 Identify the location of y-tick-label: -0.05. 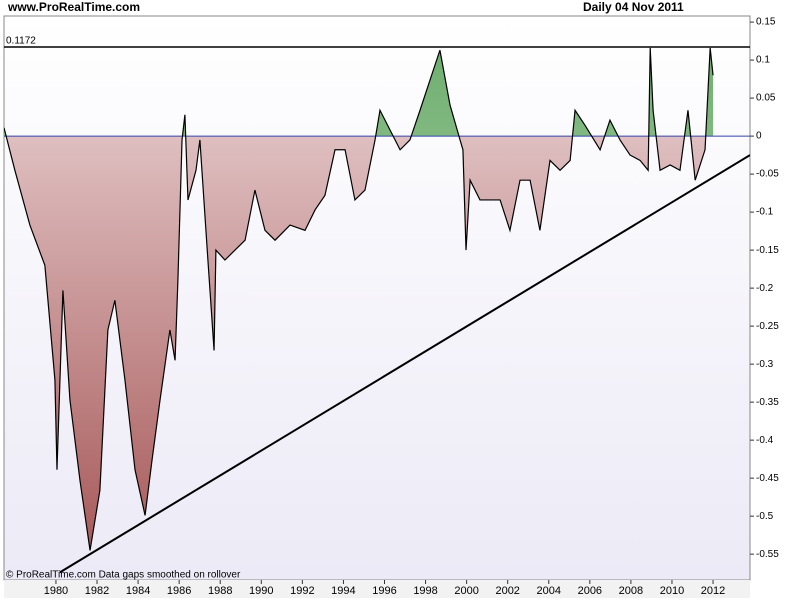
(767, 174).